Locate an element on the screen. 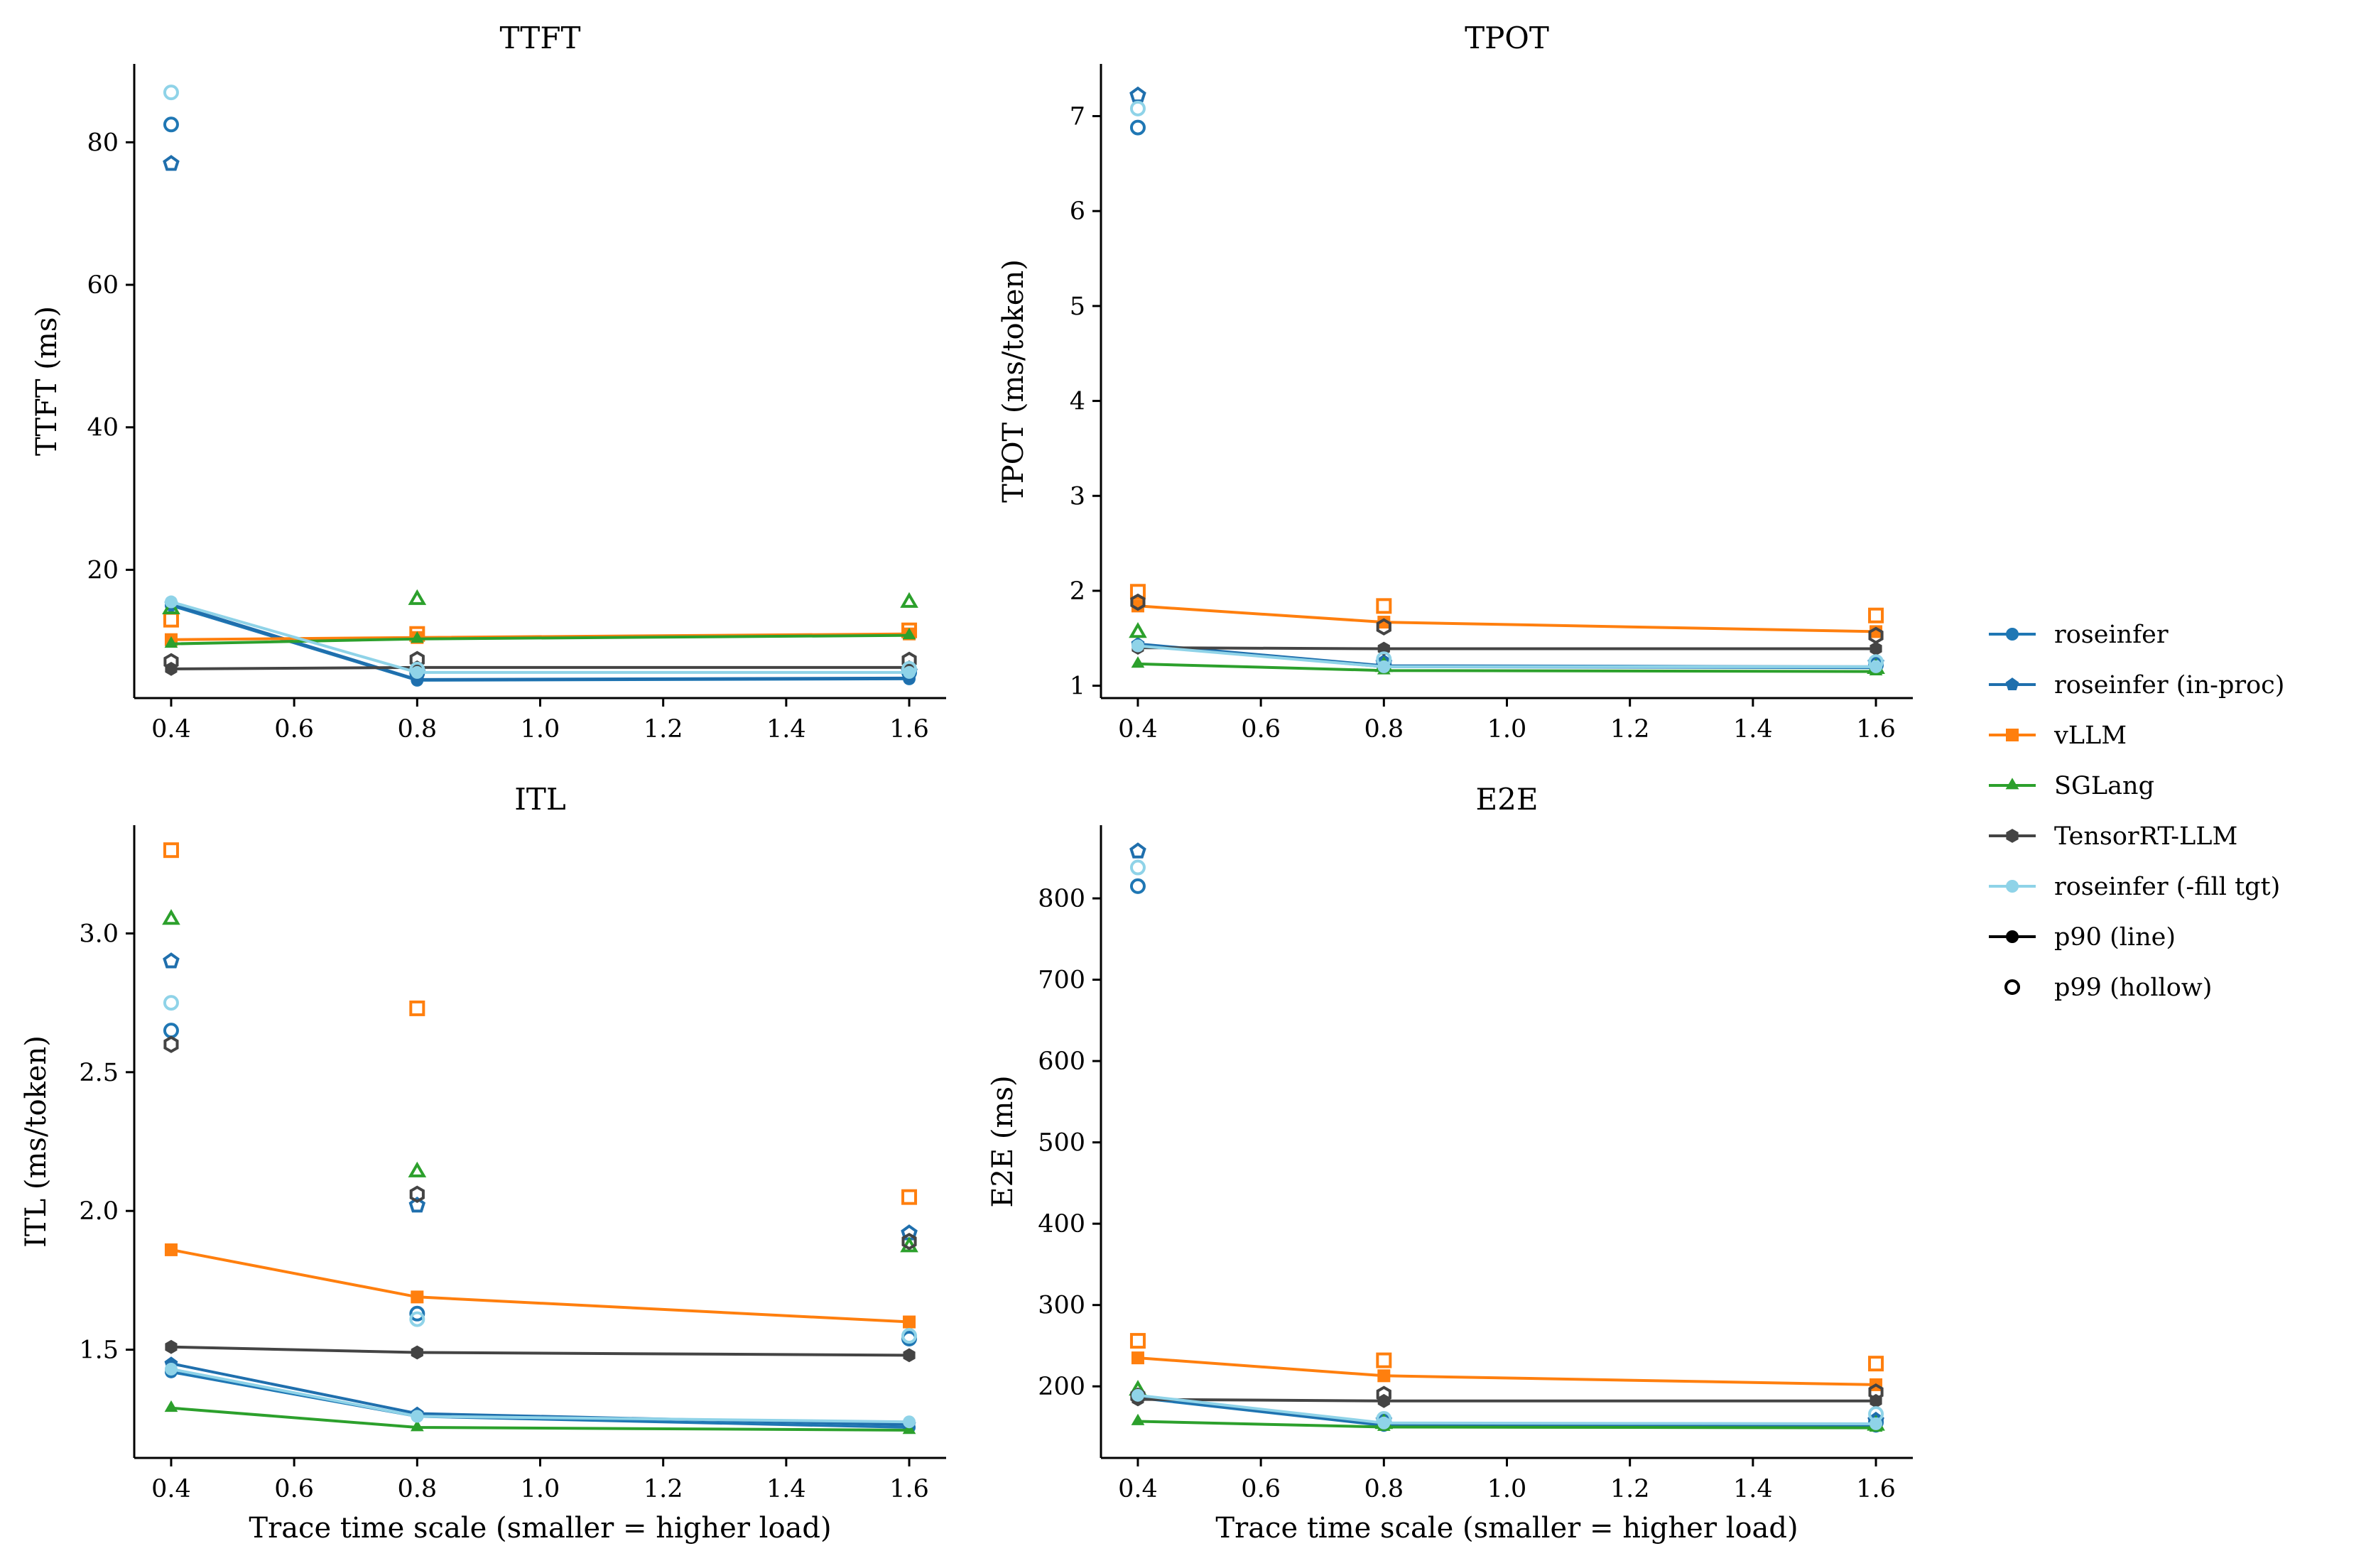 The image size is (2366, 1568). y-tick-label: 1.5 is located at coordinates (99, 1350).